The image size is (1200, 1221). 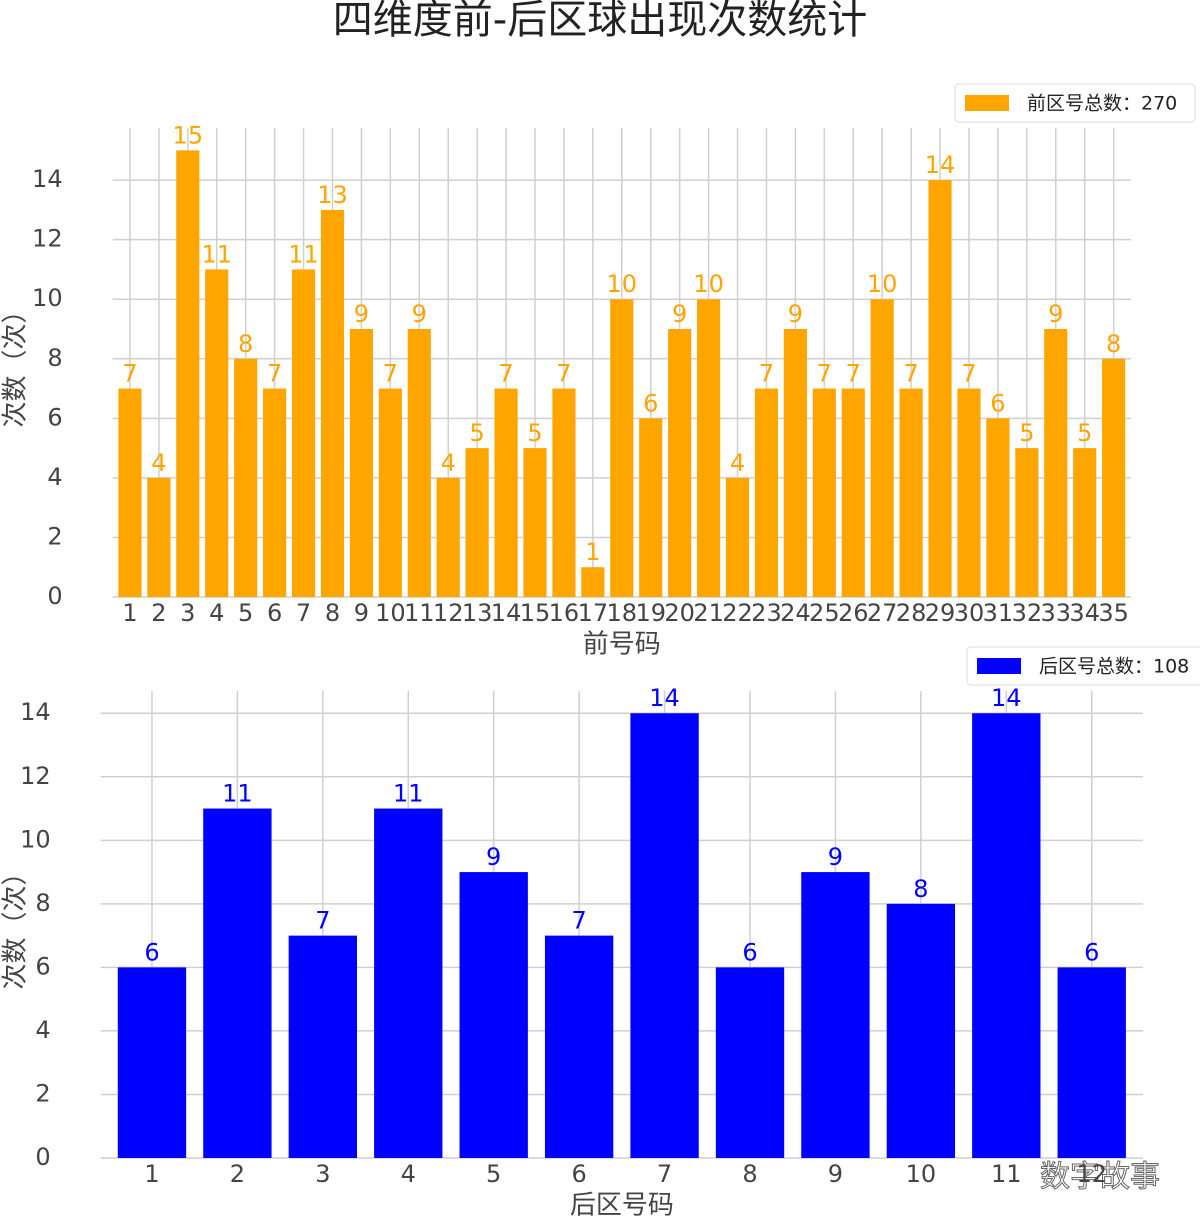 I want to click on x-tick-label: 15, so click(x=535, y=613).